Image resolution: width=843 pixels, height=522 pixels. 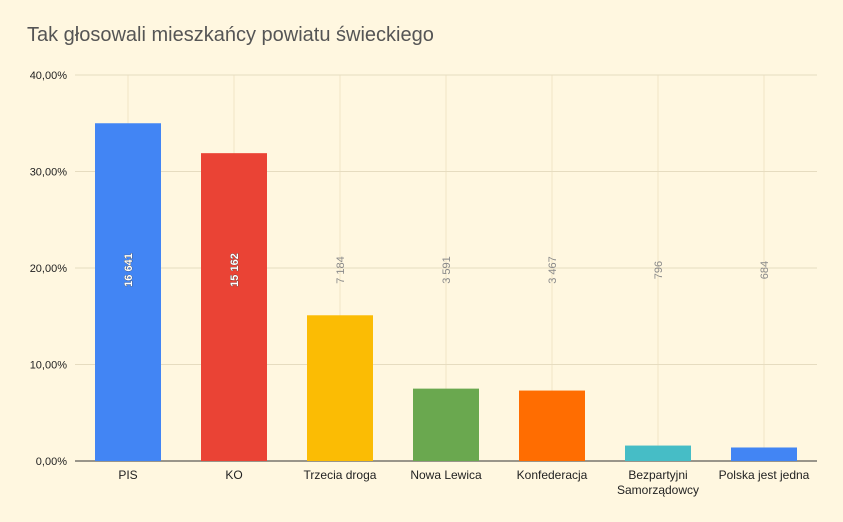 I want to click on y-tick-label: 10,00%, so click(x=49, y=366).